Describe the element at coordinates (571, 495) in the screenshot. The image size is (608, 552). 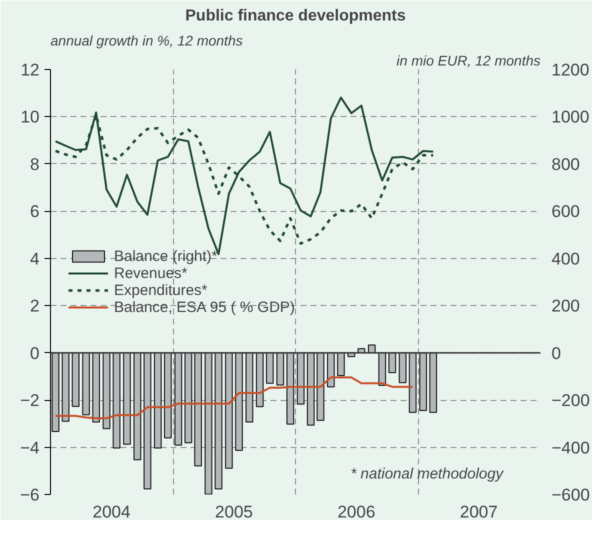
I see `y2-tick-label: −600` at that location.